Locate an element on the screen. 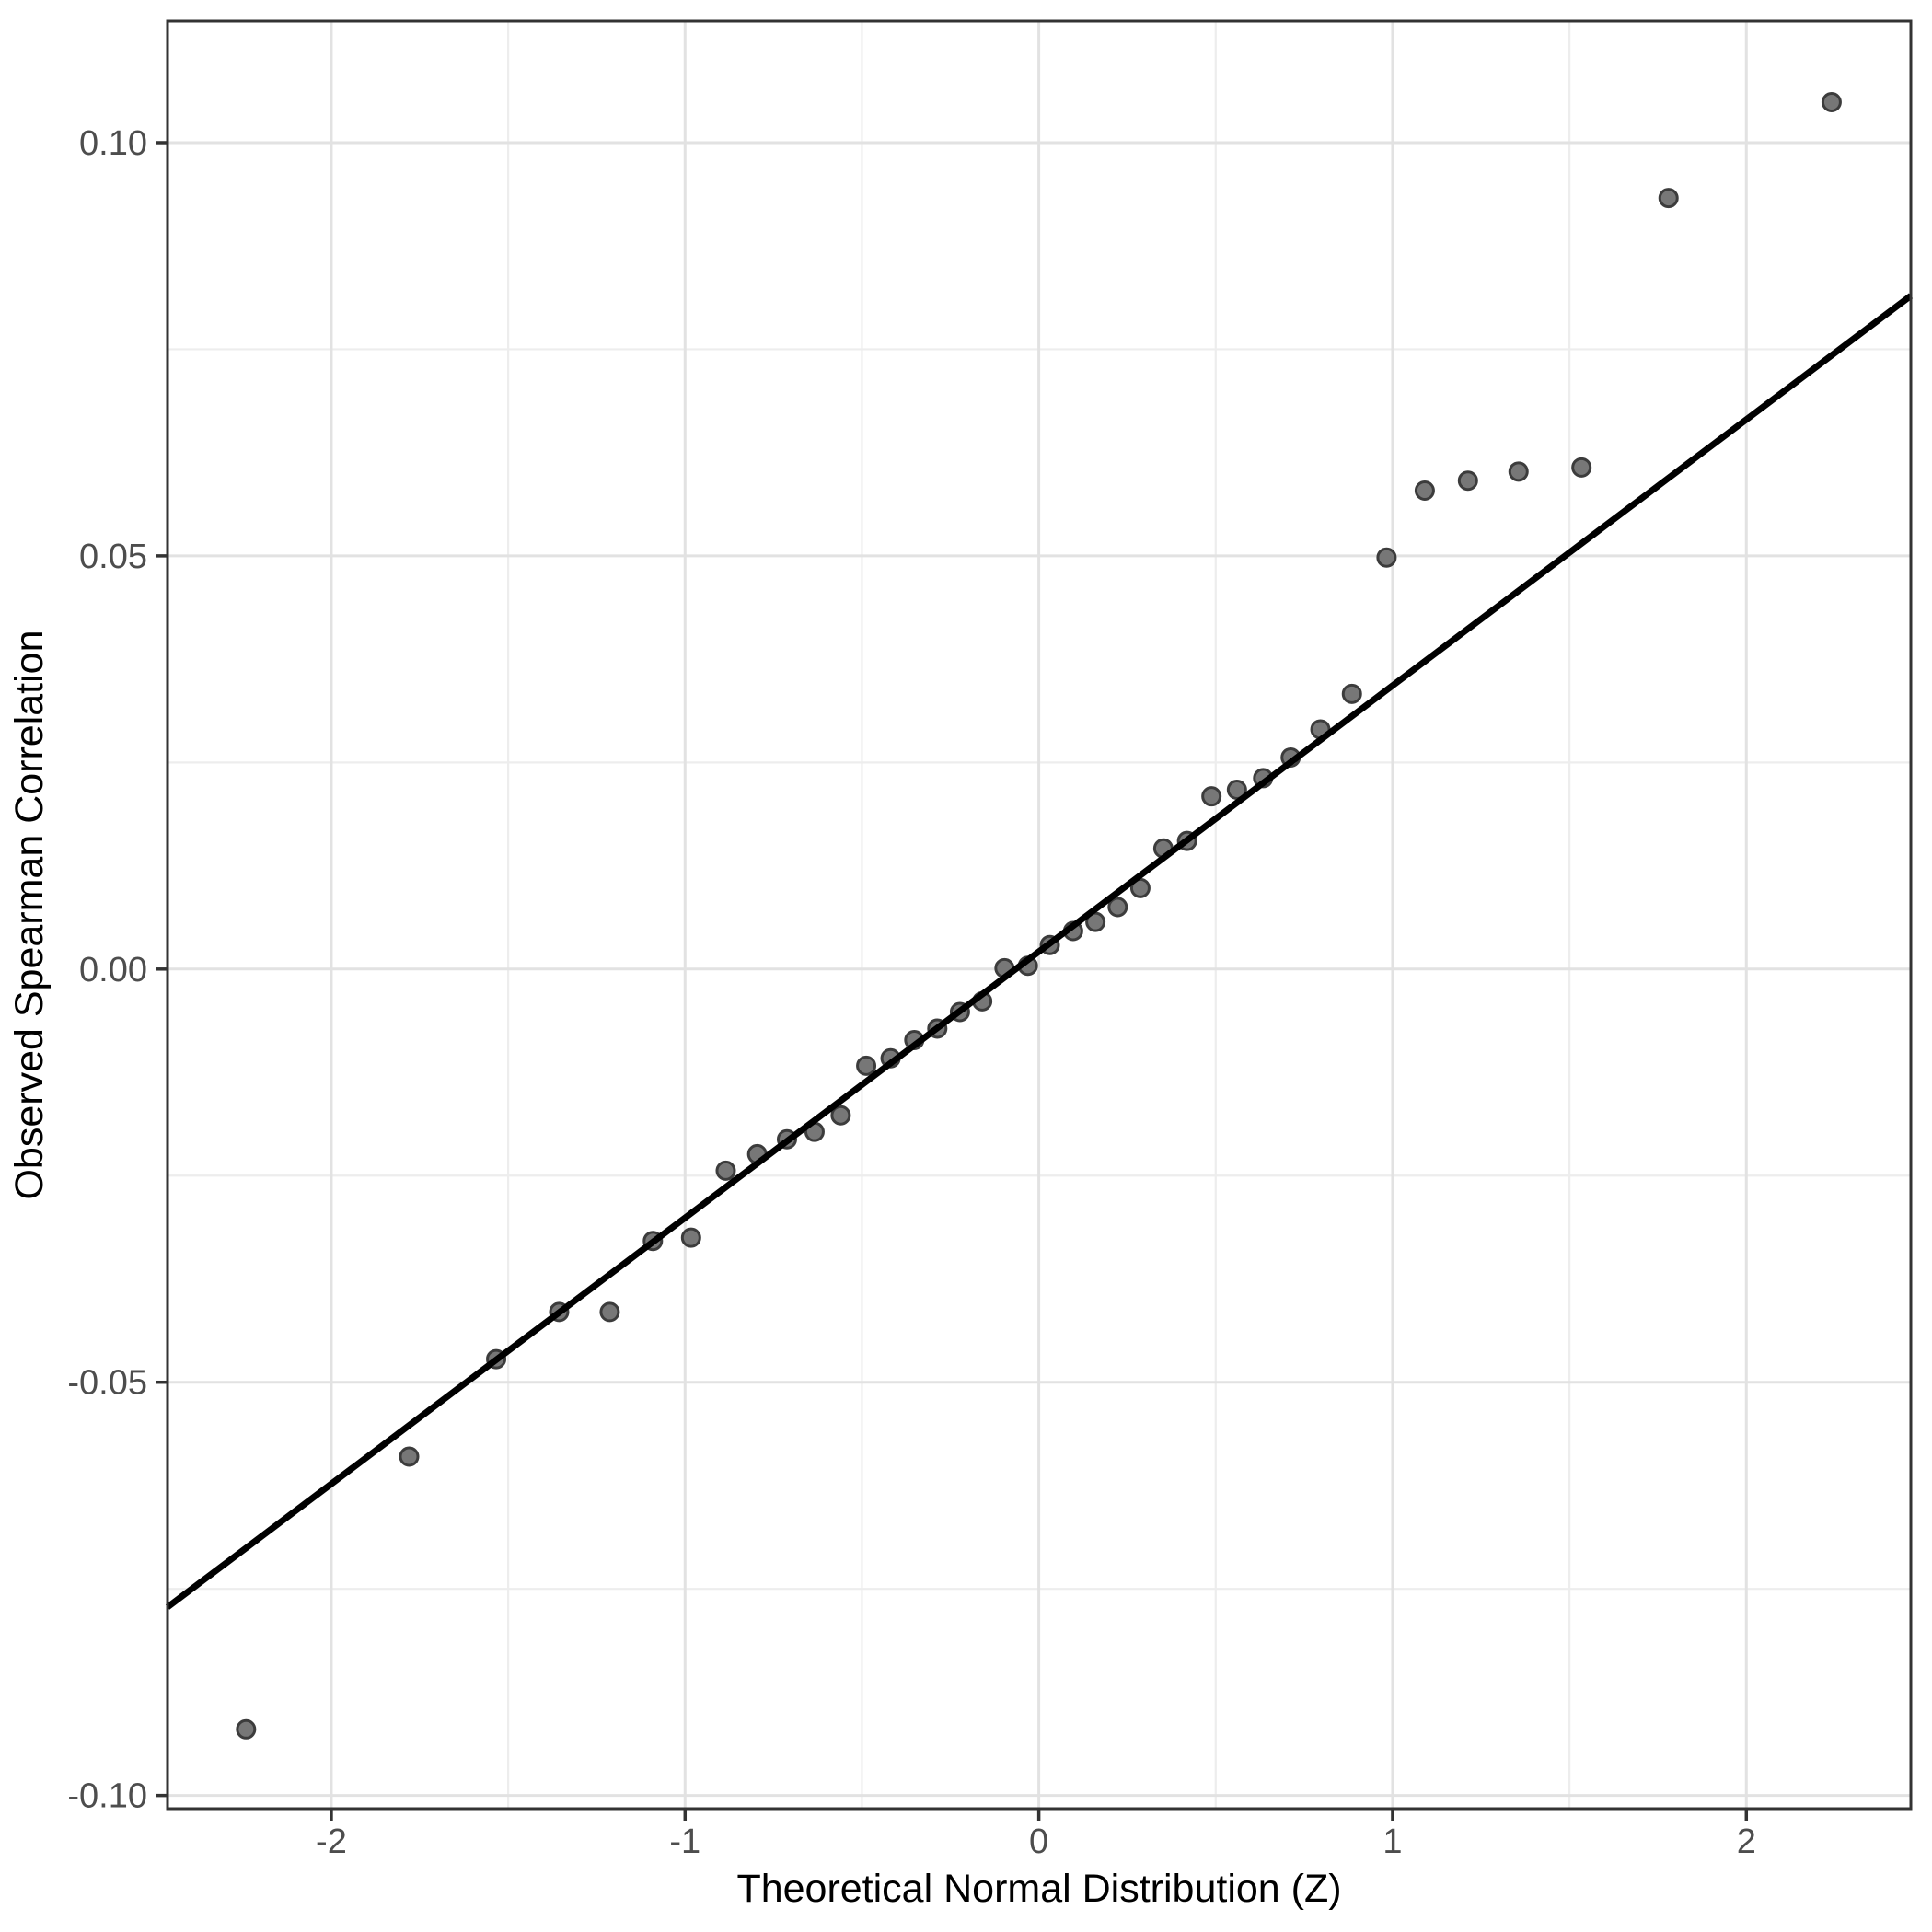 The height and width of the screenshot is (1932, 1932). y-tick-label: -0.10 is located at coordinates (107, 1797).